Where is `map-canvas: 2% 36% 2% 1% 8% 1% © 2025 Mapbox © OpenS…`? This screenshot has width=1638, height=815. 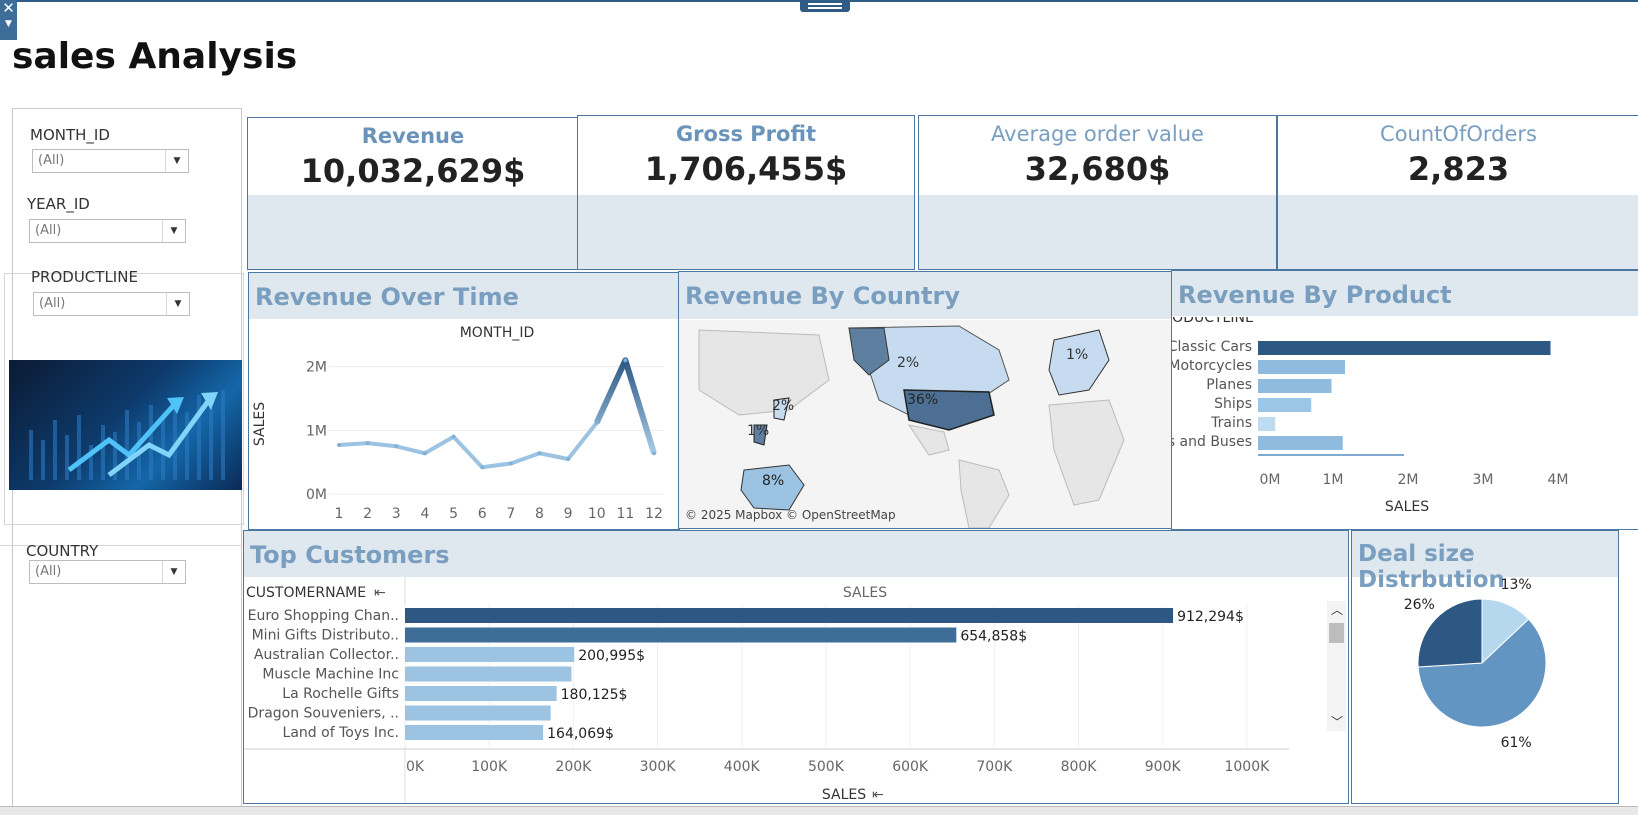
map-canvas: 2% 36% 2% 1% 8% 1% © 2025 Mapbox © OpenS… is located at coordinates (925, 424).